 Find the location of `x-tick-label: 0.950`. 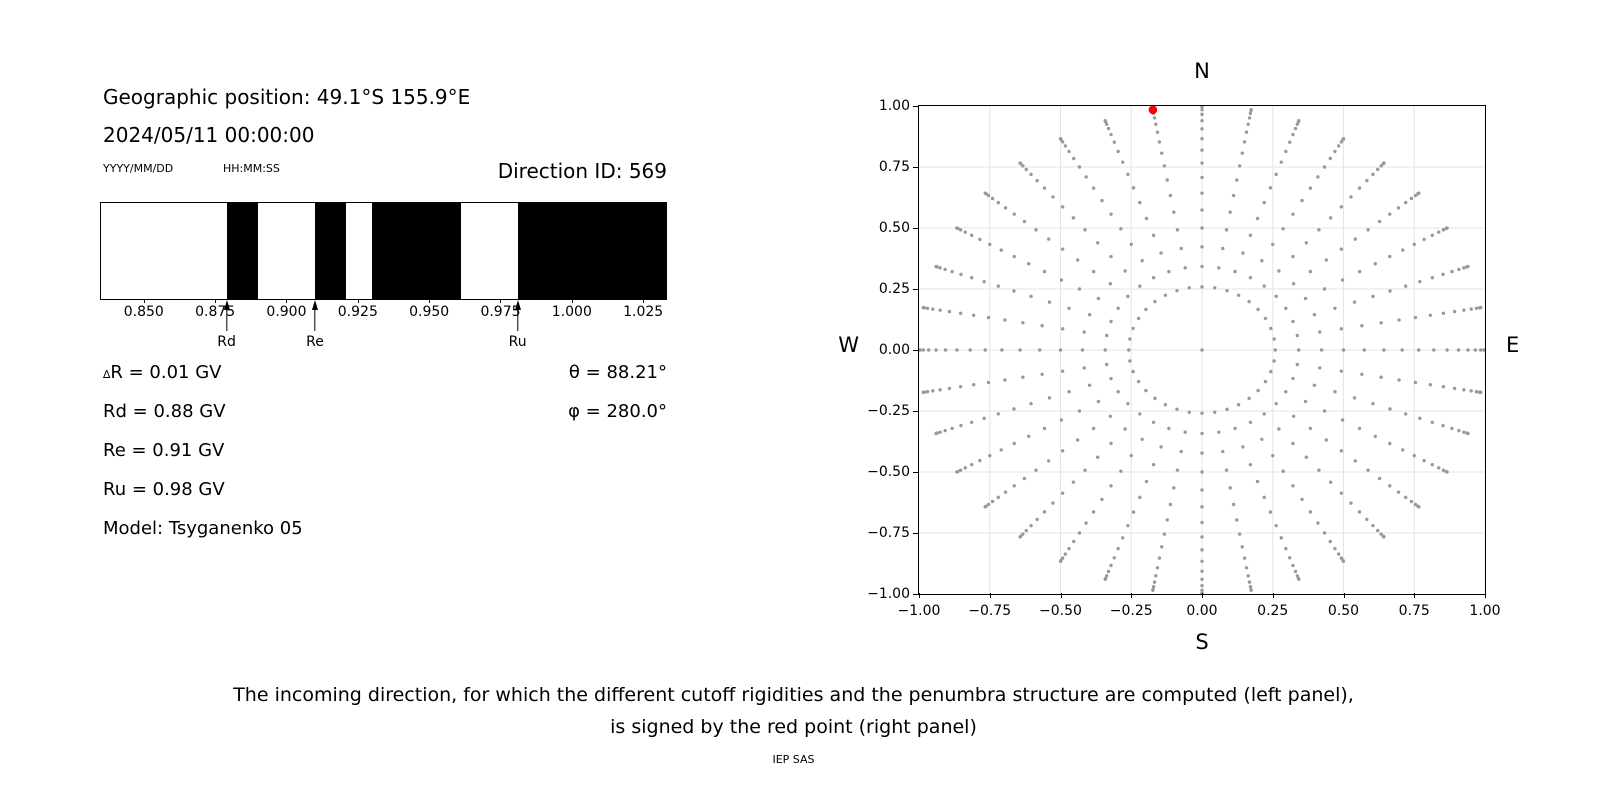

x-tick-label: 0.950 is located at coordinates (429, 312).